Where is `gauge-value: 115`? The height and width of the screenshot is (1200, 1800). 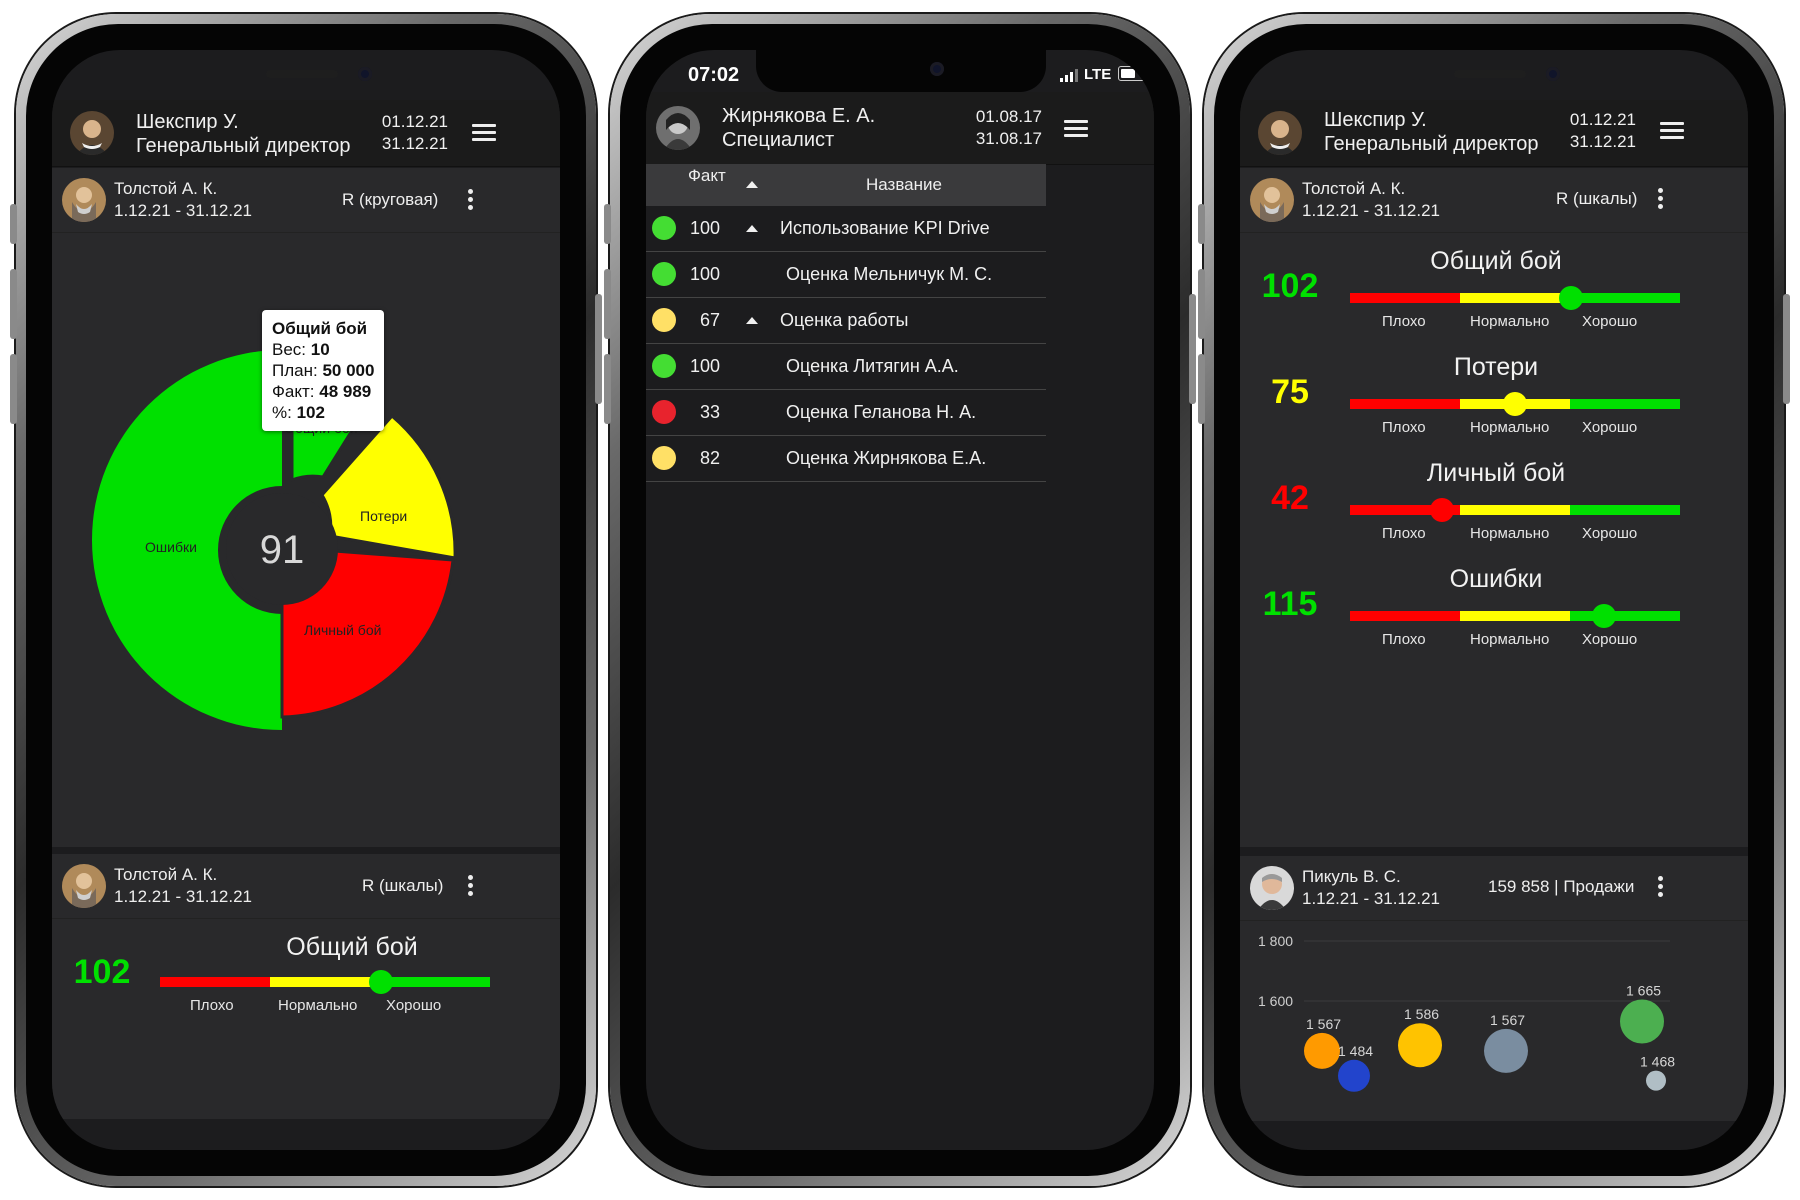 gauge-value: 115 is located at coordinates (1290, 604).